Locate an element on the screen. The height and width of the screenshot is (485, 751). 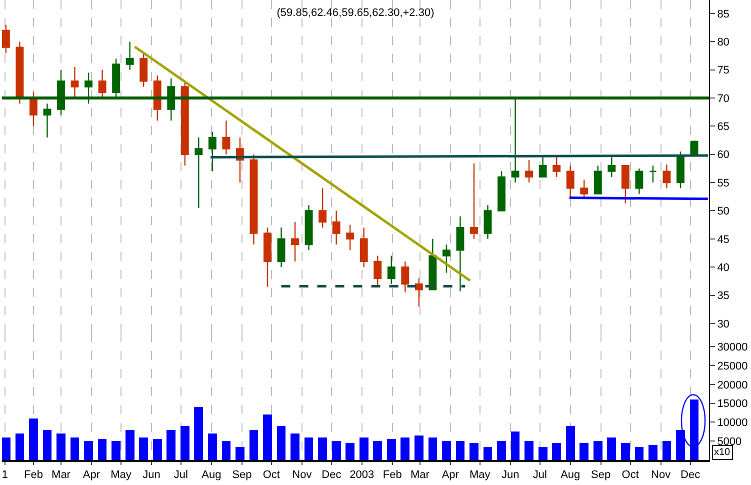
y-tick-label: 5000 is located at coordinates (729, 442).